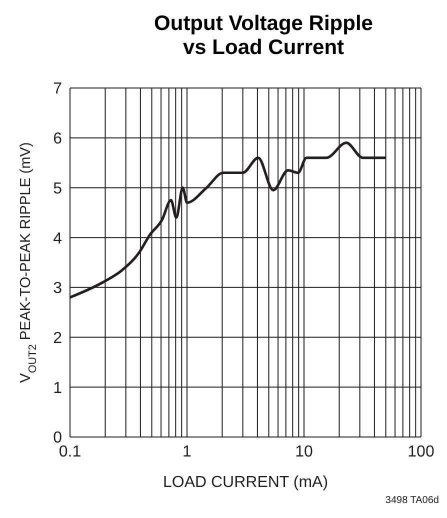 This screenshot has height=518, width=447. What do you see at coordinates (263, 36) in the screenshot?
I see `chart-title: Output Voltage Ripple vs Load Current` at bounding box center [263, 36].